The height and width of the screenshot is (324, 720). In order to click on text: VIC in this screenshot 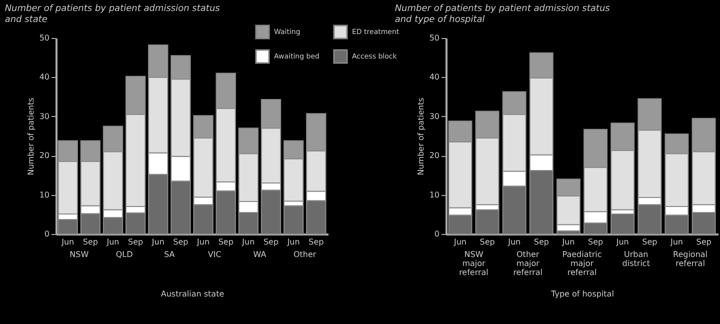, I will do `click(215, 254)`.